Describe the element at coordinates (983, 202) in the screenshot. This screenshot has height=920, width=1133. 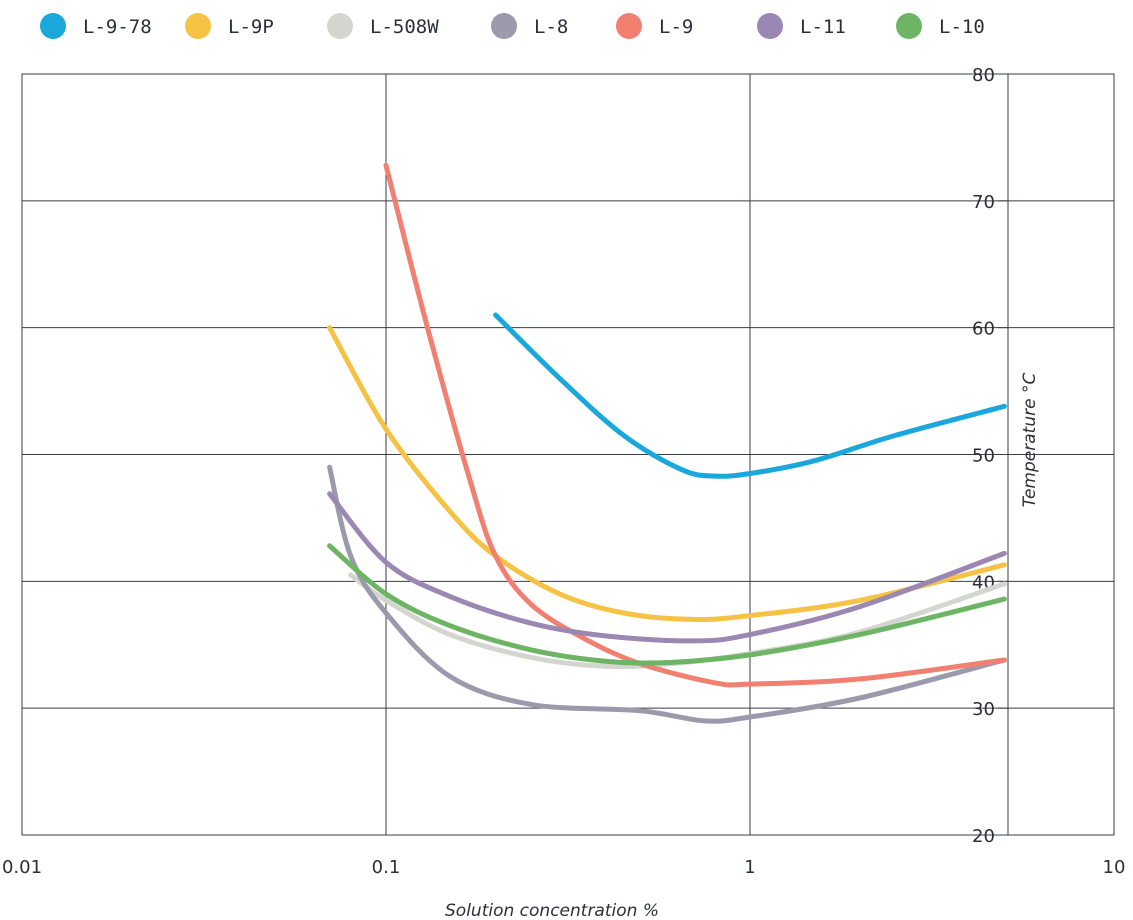
I see `y-tick-label: 70` at that location.